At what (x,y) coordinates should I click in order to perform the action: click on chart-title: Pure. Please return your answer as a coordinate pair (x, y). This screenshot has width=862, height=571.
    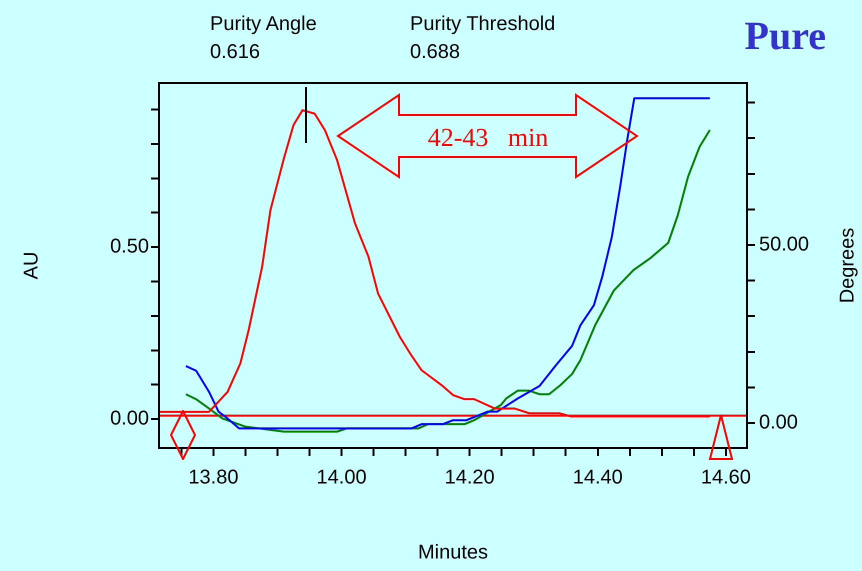
    Looking at the image, I should click on (785, 35).